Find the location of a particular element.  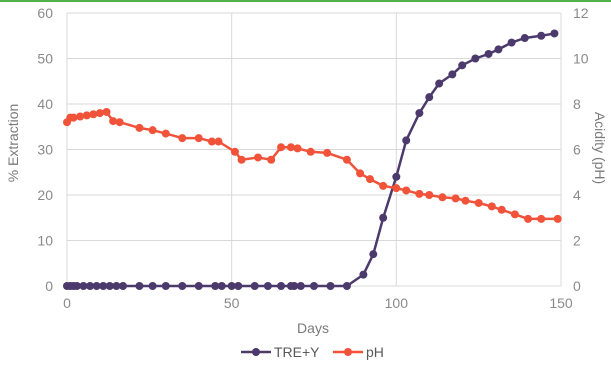

y-left-tick-label: 60 is located at coordinates (45, 13).